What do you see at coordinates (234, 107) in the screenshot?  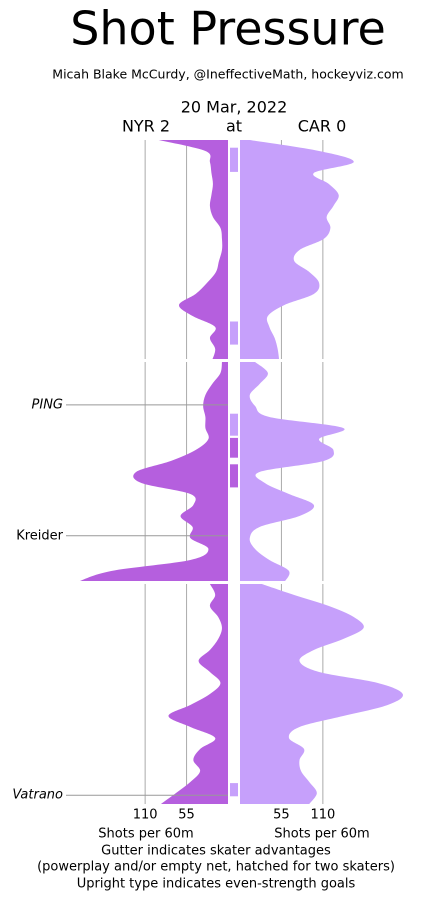 I see `game-date: 20 Mar, 2022` at bounding box center [234, 107].